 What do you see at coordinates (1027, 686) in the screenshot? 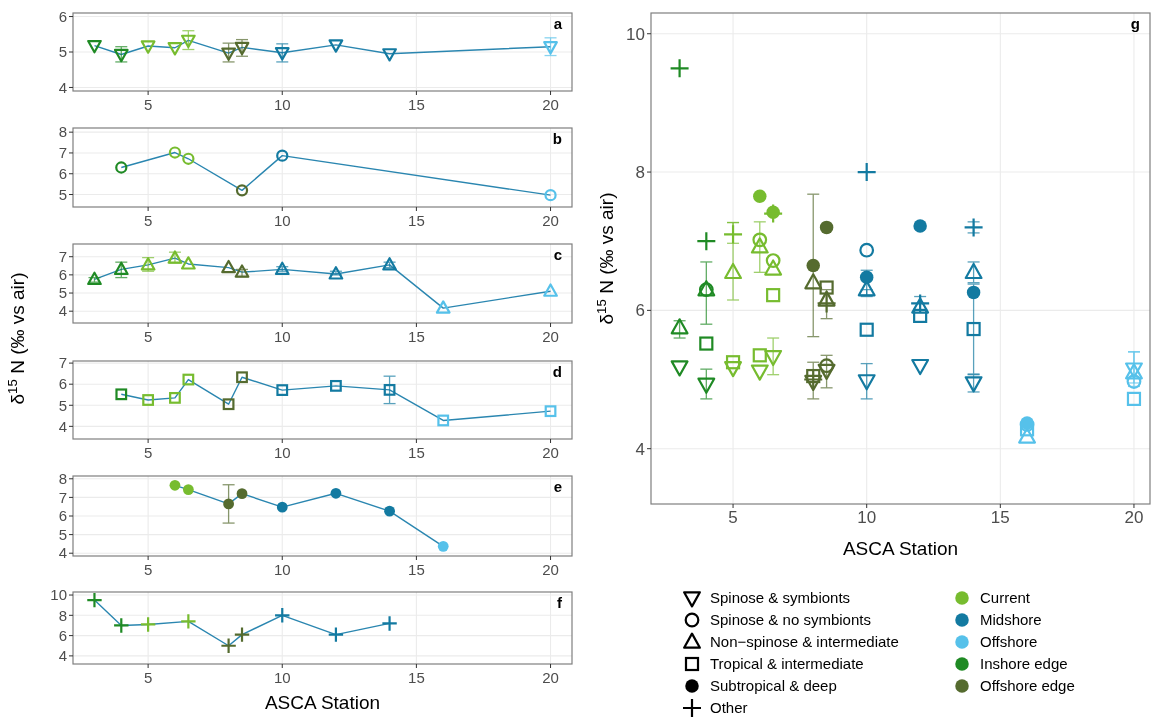
I see `legend-label: Offshore edge` at bounding box center [1027, 686].